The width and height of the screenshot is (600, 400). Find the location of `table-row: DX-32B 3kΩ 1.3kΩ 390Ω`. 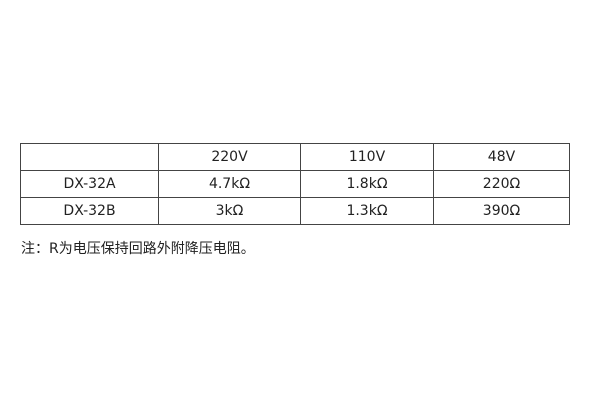

table-row: DX-32B 3kΩ 1.3kΩ 390Ω is located at coordinates (295, 211).